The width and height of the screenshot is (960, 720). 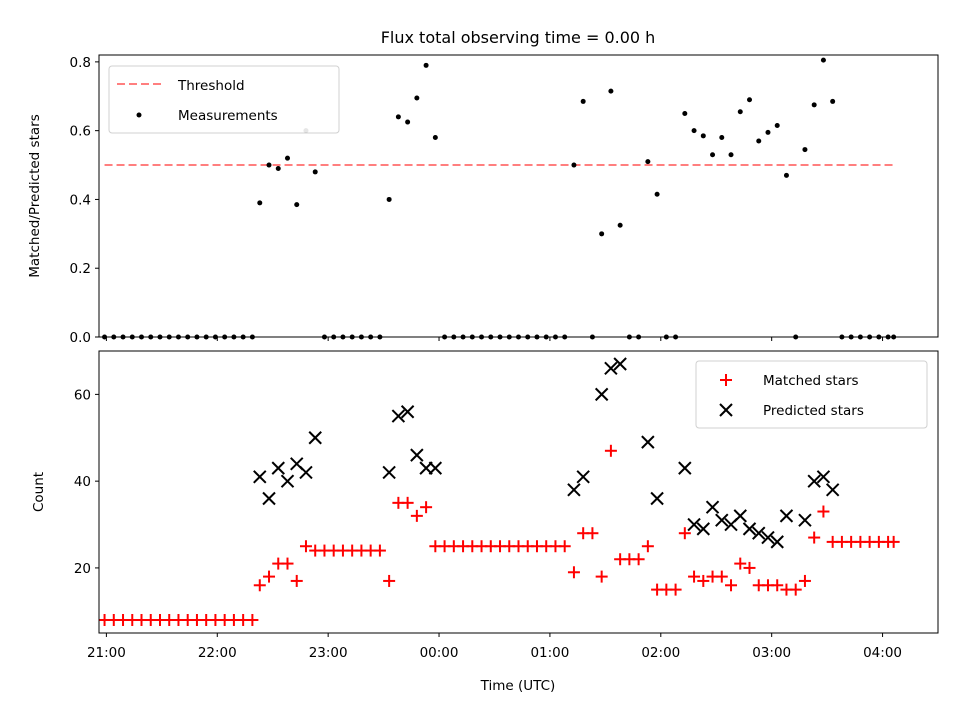 What do you see at coordinates (82, 482) in the screenshot?
I see `bottom-y-tick-label: 40` at bounding box center [82, 482].